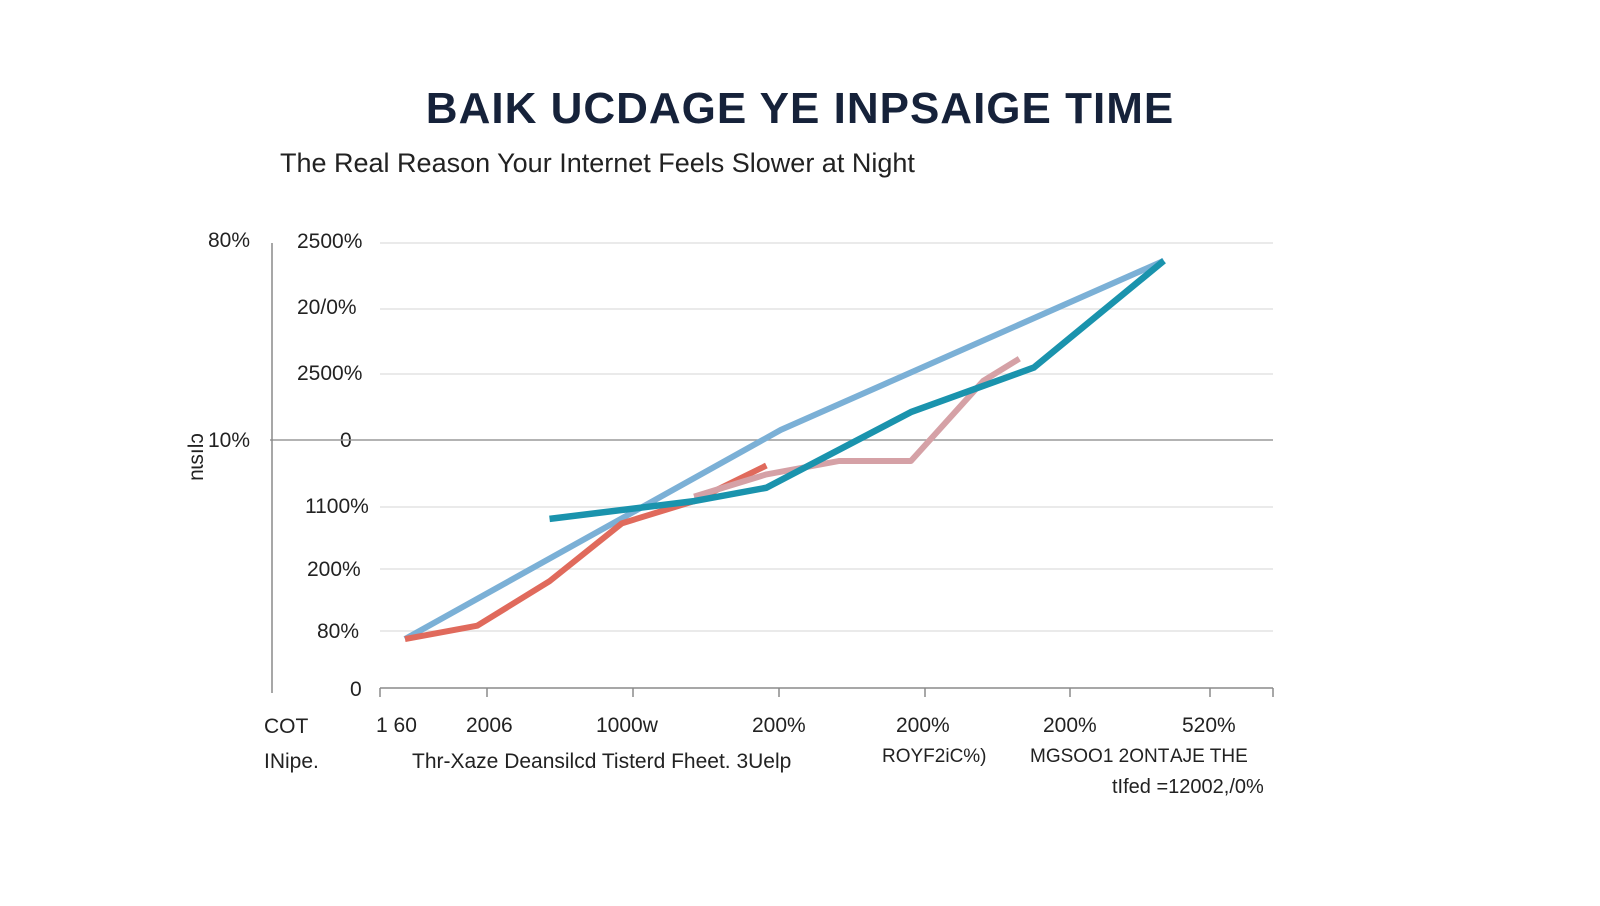  I want to click on x-tick-label: 1000w, so click(627, 725).